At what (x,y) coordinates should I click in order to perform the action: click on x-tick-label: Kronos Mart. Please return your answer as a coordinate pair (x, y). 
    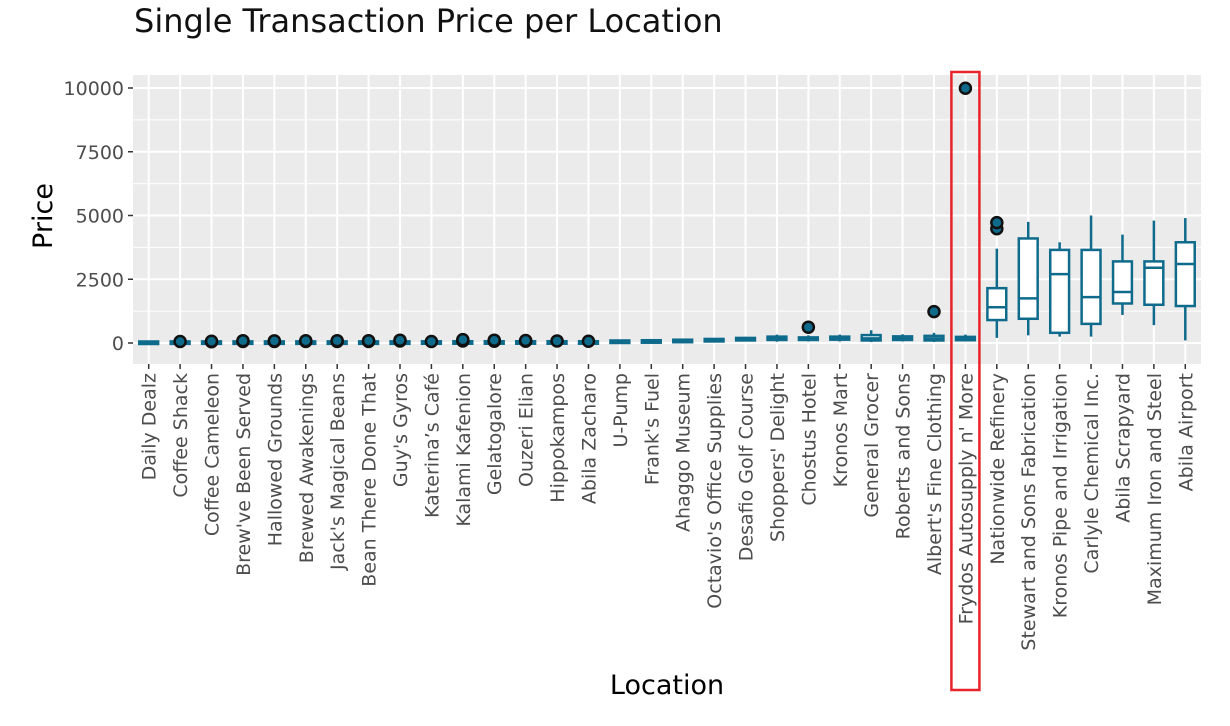
    Looking at the image, I should click on (841, 430).